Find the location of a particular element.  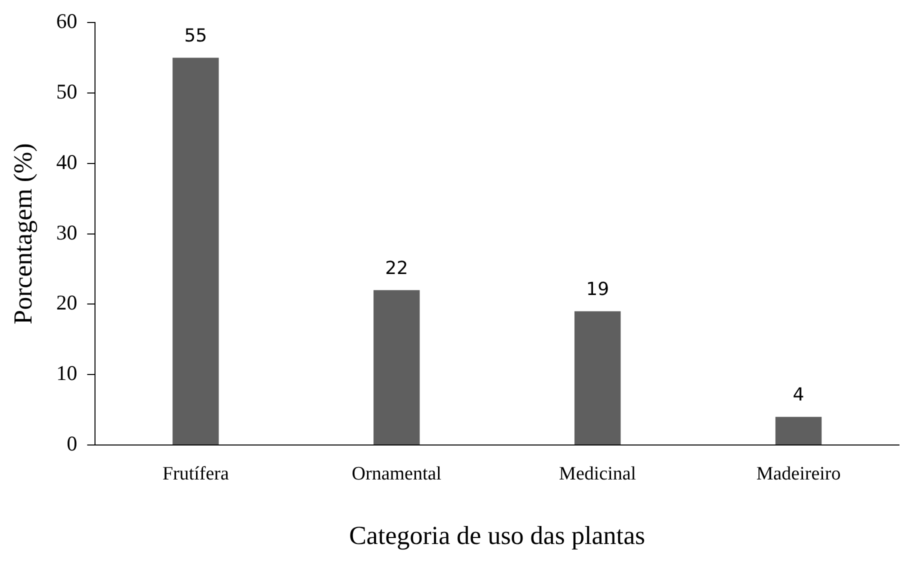

y-tick-label: 0 is located at coordinates (72, 444).